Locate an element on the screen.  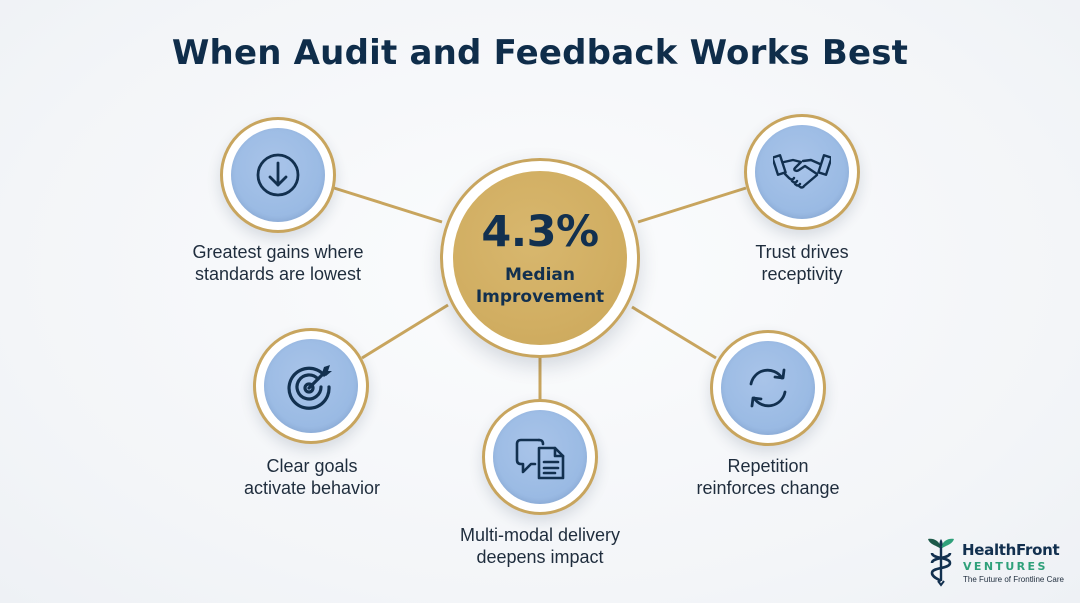
label-line-2: deepens impact is located at coordinates (540, 557).